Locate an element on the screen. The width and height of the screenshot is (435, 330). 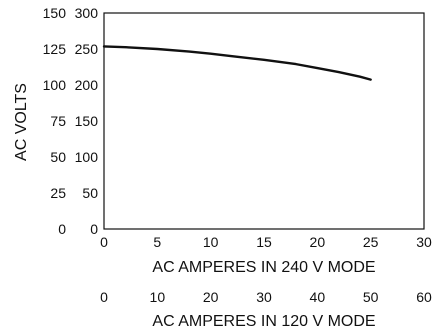
x-axis-primary-labels: 0 5 10 15 20 25 30 is located at coordinates (266, 242).